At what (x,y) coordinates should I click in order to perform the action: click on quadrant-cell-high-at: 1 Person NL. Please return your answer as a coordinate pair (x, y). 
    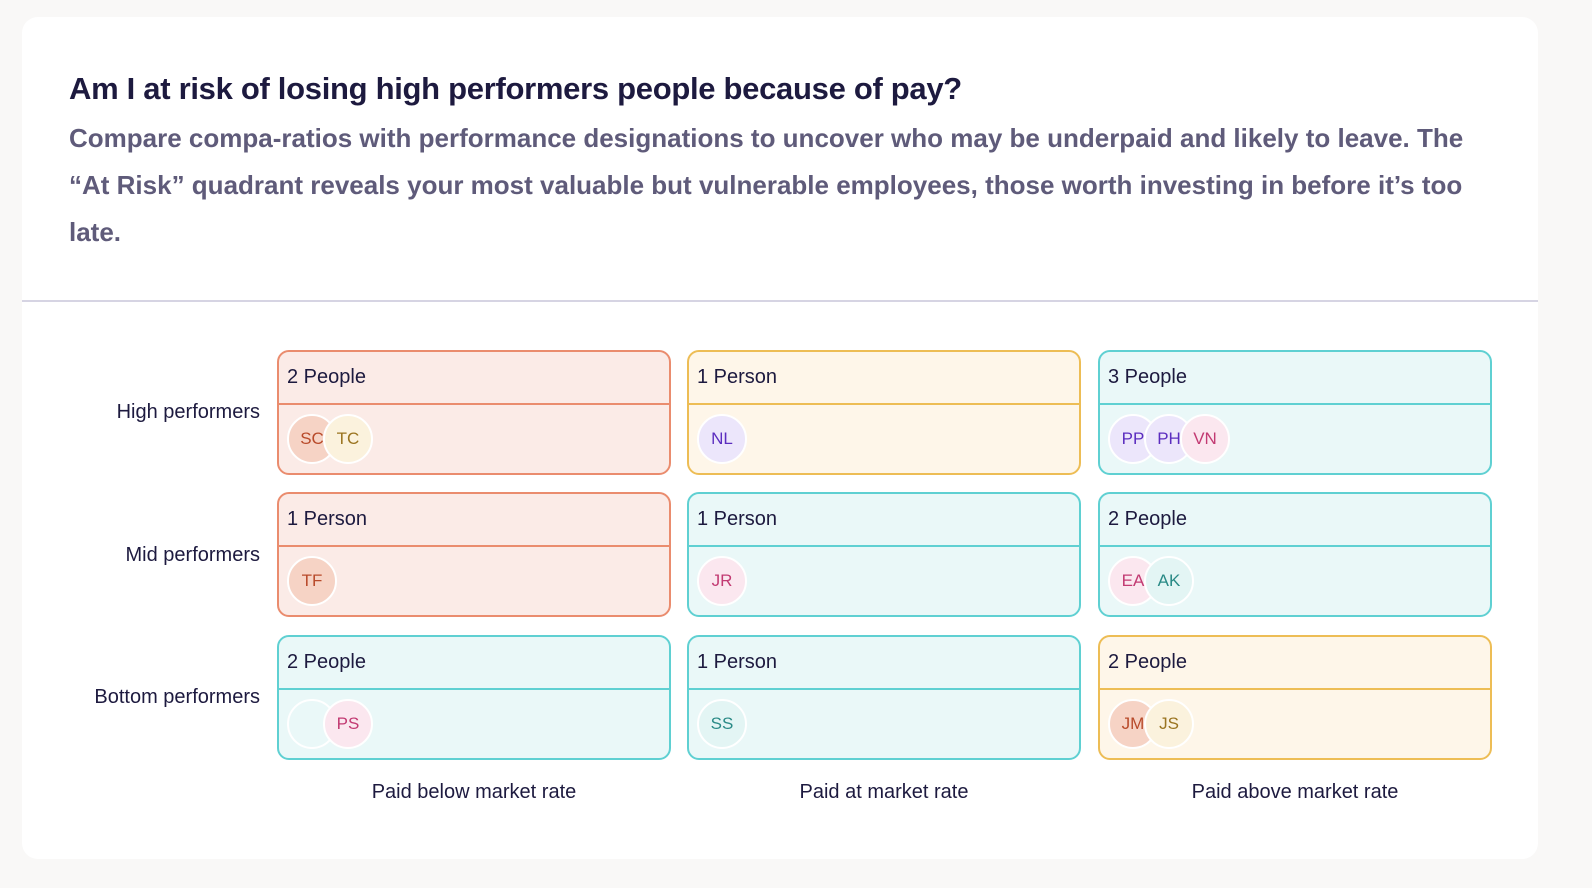
    Looking at the image, I should click on (884, 412).